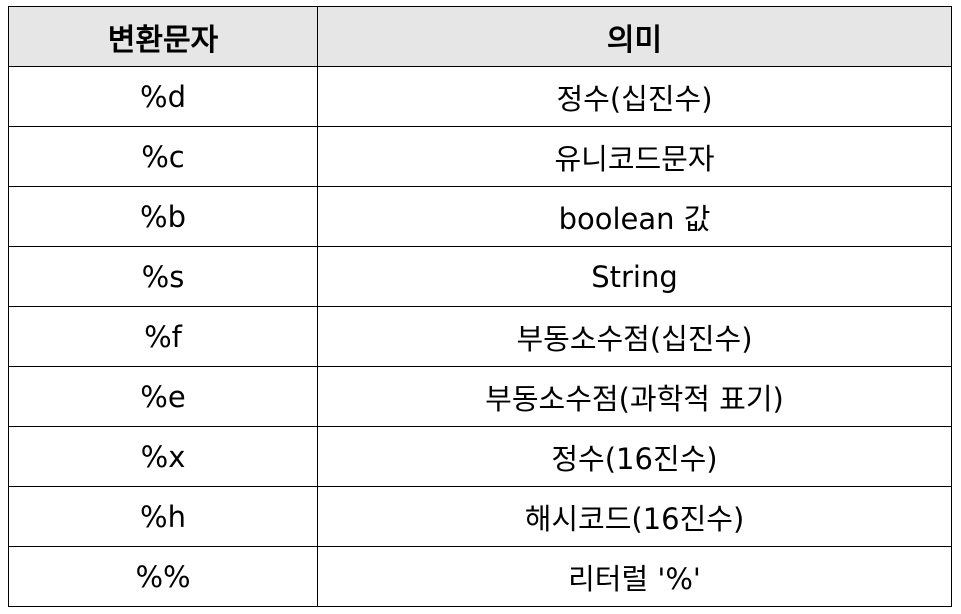 The width and height of the screenshot is (961, 614). I want to click on conversion-char-cell: %b, so click(163, 216).